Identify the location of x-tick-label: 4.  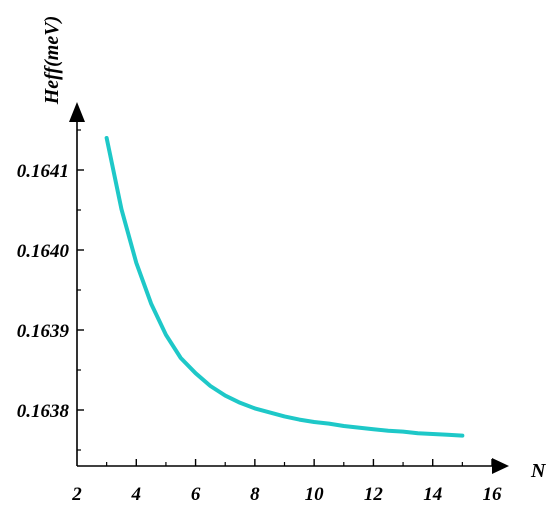
(136, 494).